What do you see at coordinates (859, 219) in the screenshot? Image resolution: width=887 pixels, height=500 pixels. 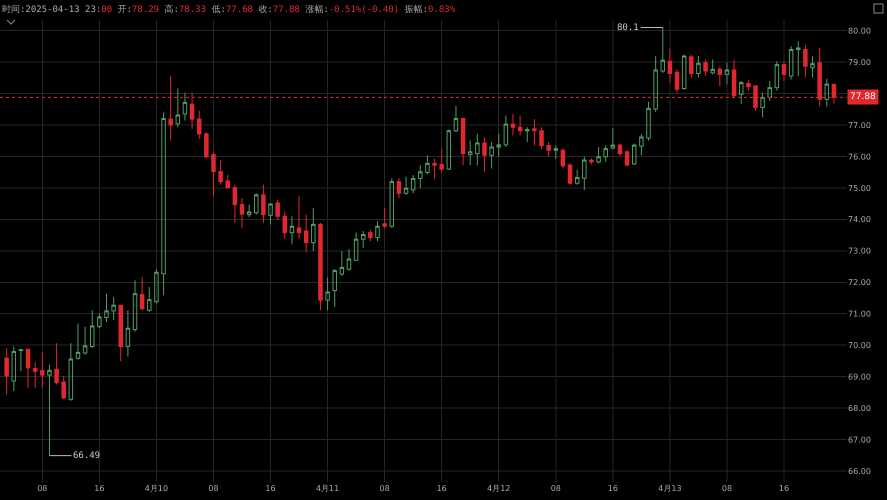 I see `y-tick-label: 74.00` at bounding box center [859, 219].